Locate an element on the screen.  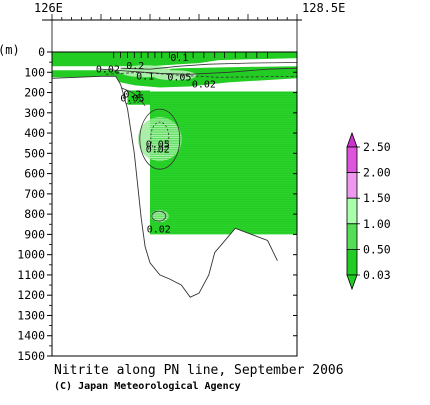
y-tick-label: 500 is located at coordinates (34, 153).